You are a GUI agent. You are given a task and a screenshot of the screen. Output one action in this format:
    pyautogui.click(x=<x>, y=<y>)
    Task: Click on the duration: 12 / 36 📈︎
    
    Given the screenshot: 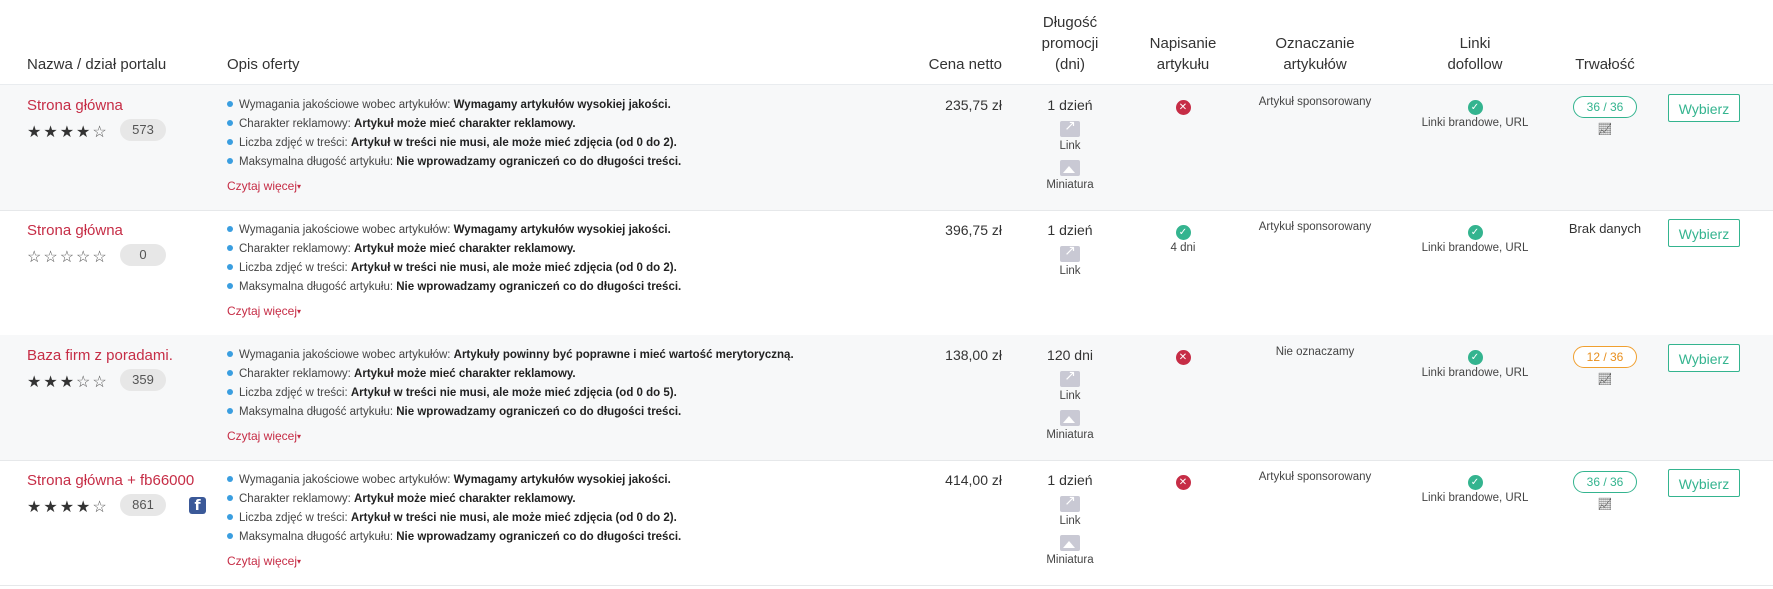 What is the action you would take?
    pyautogui.click(x=1605, y=366)
    